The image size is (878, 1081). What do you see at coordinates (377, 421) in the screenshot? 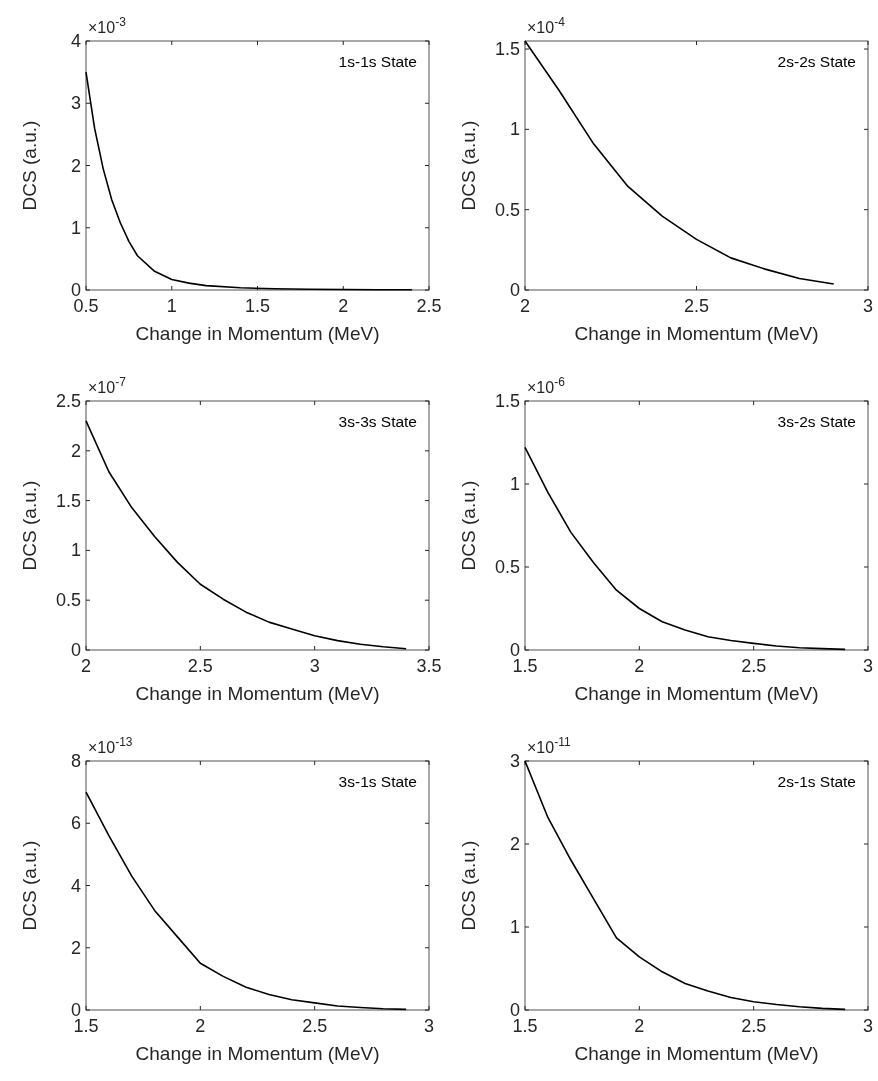
I see `annotation: 3s-3s State` at bounding box center [377, 421].